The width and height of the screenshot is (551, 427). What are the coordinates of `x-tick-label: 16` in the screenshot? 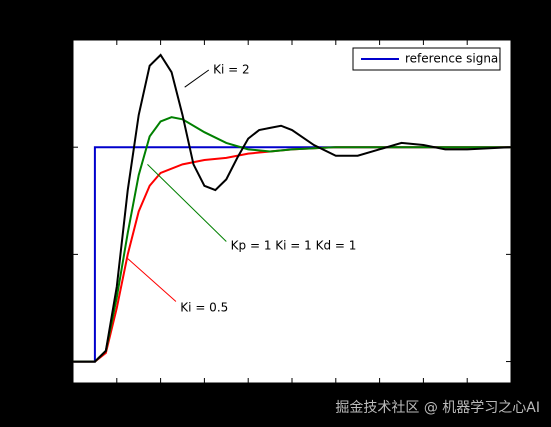 It's located at (423, 394).